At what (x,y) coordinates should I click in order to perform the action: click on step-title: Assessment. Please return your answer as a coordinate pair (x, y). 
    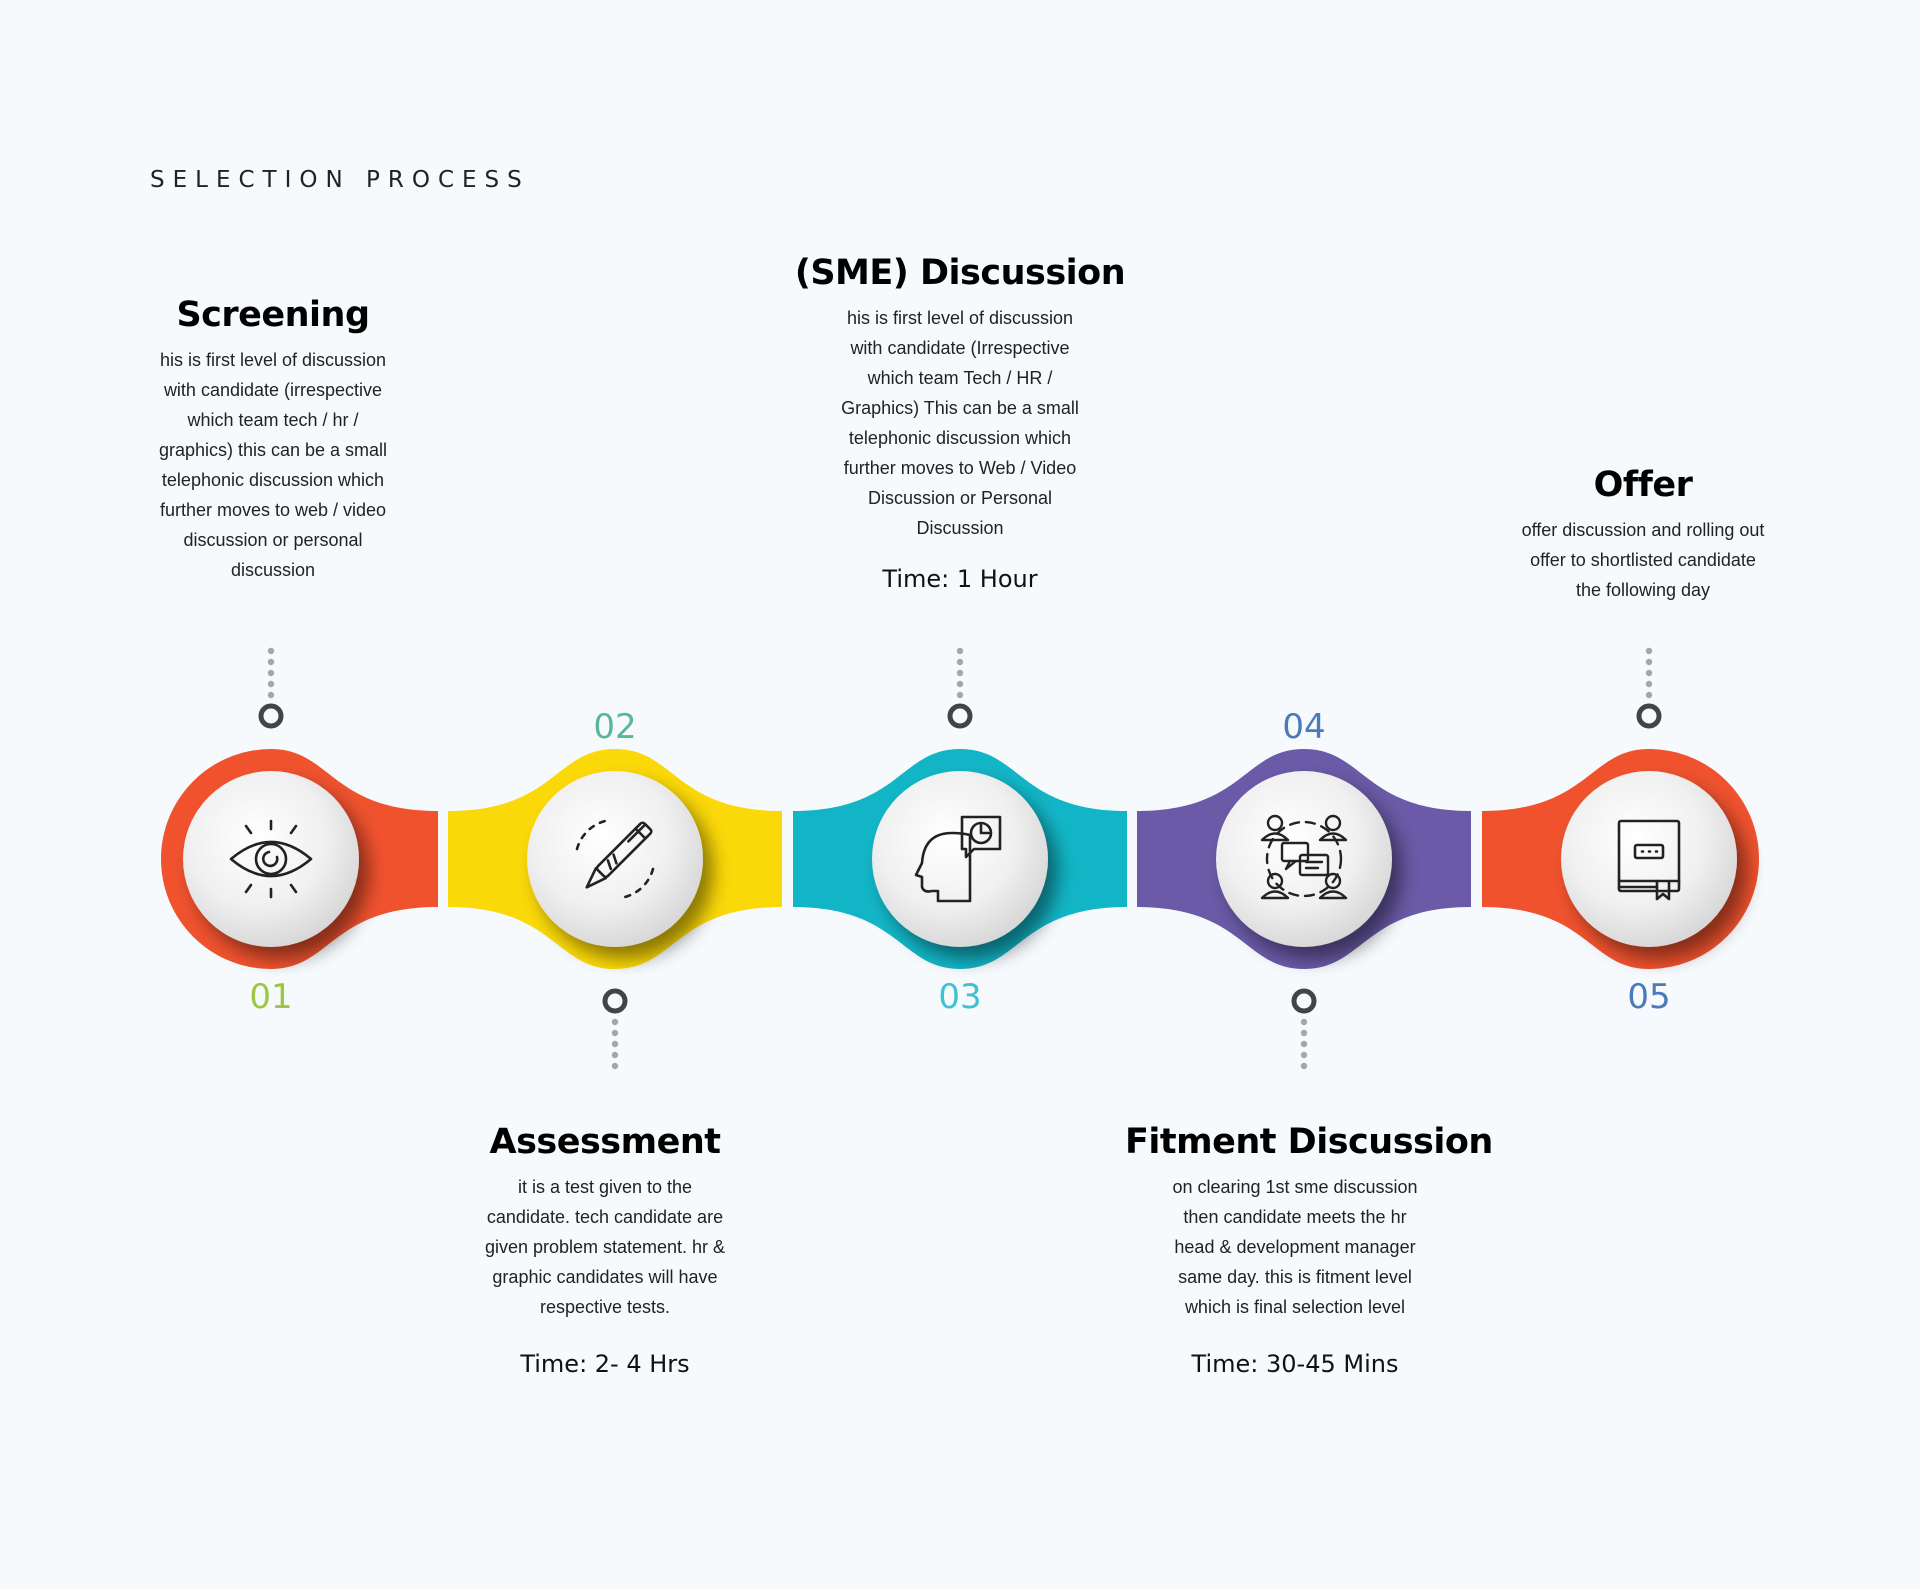
    Looking at the image, I should click on (605, 1142).